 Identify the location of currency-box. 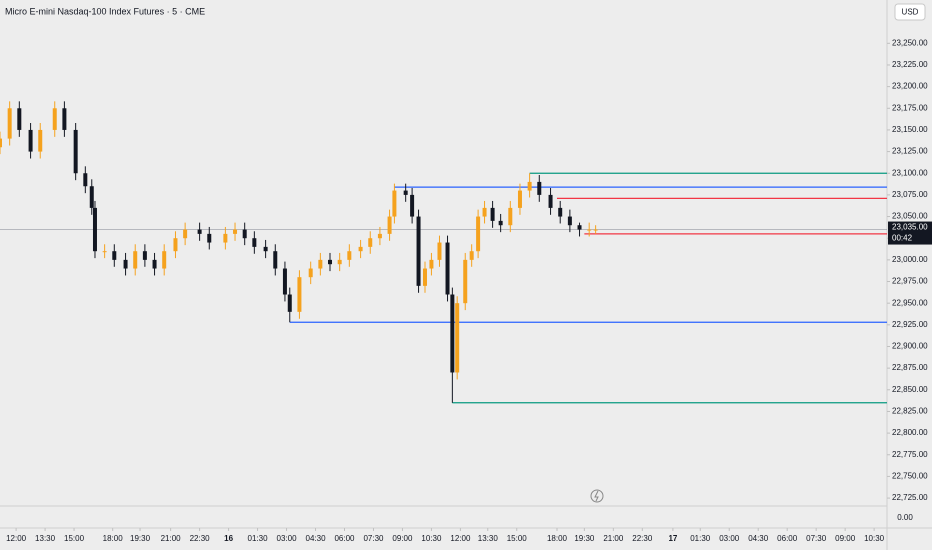
(910, 12).